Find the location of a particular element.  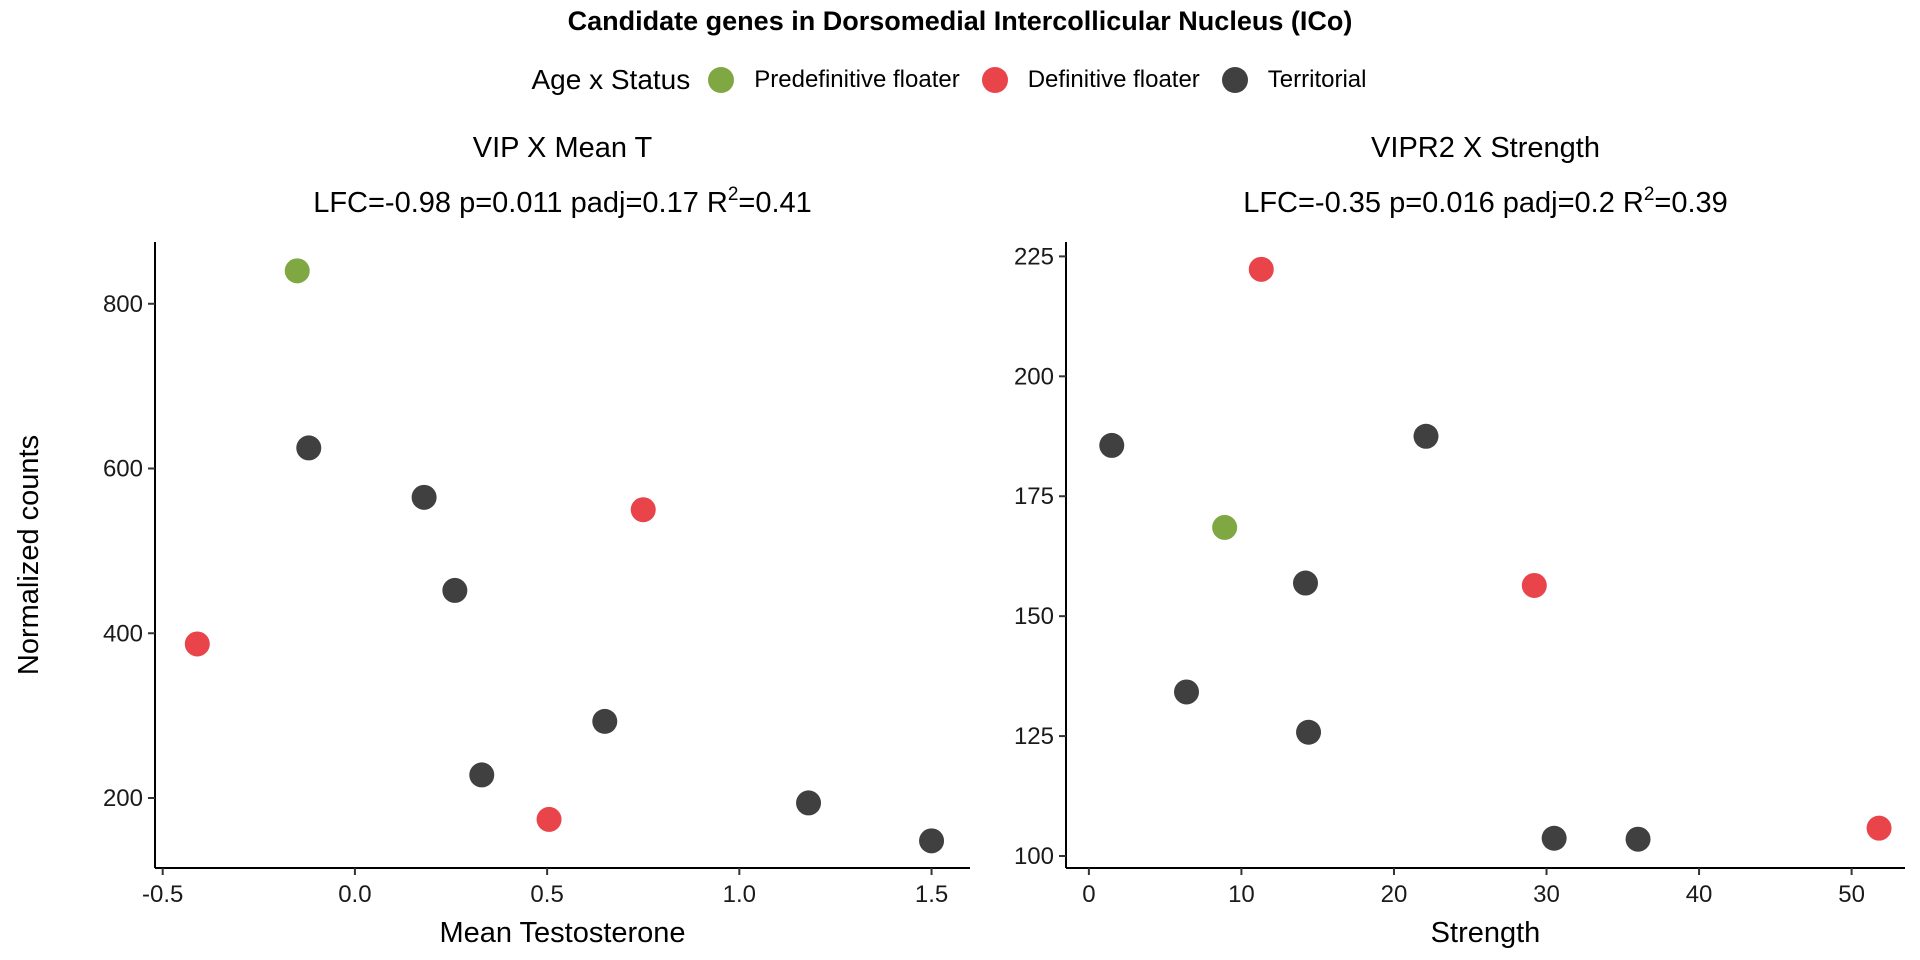

legend-label-definitive-floater: Definitive floater is located at coordinates (1113, 79).